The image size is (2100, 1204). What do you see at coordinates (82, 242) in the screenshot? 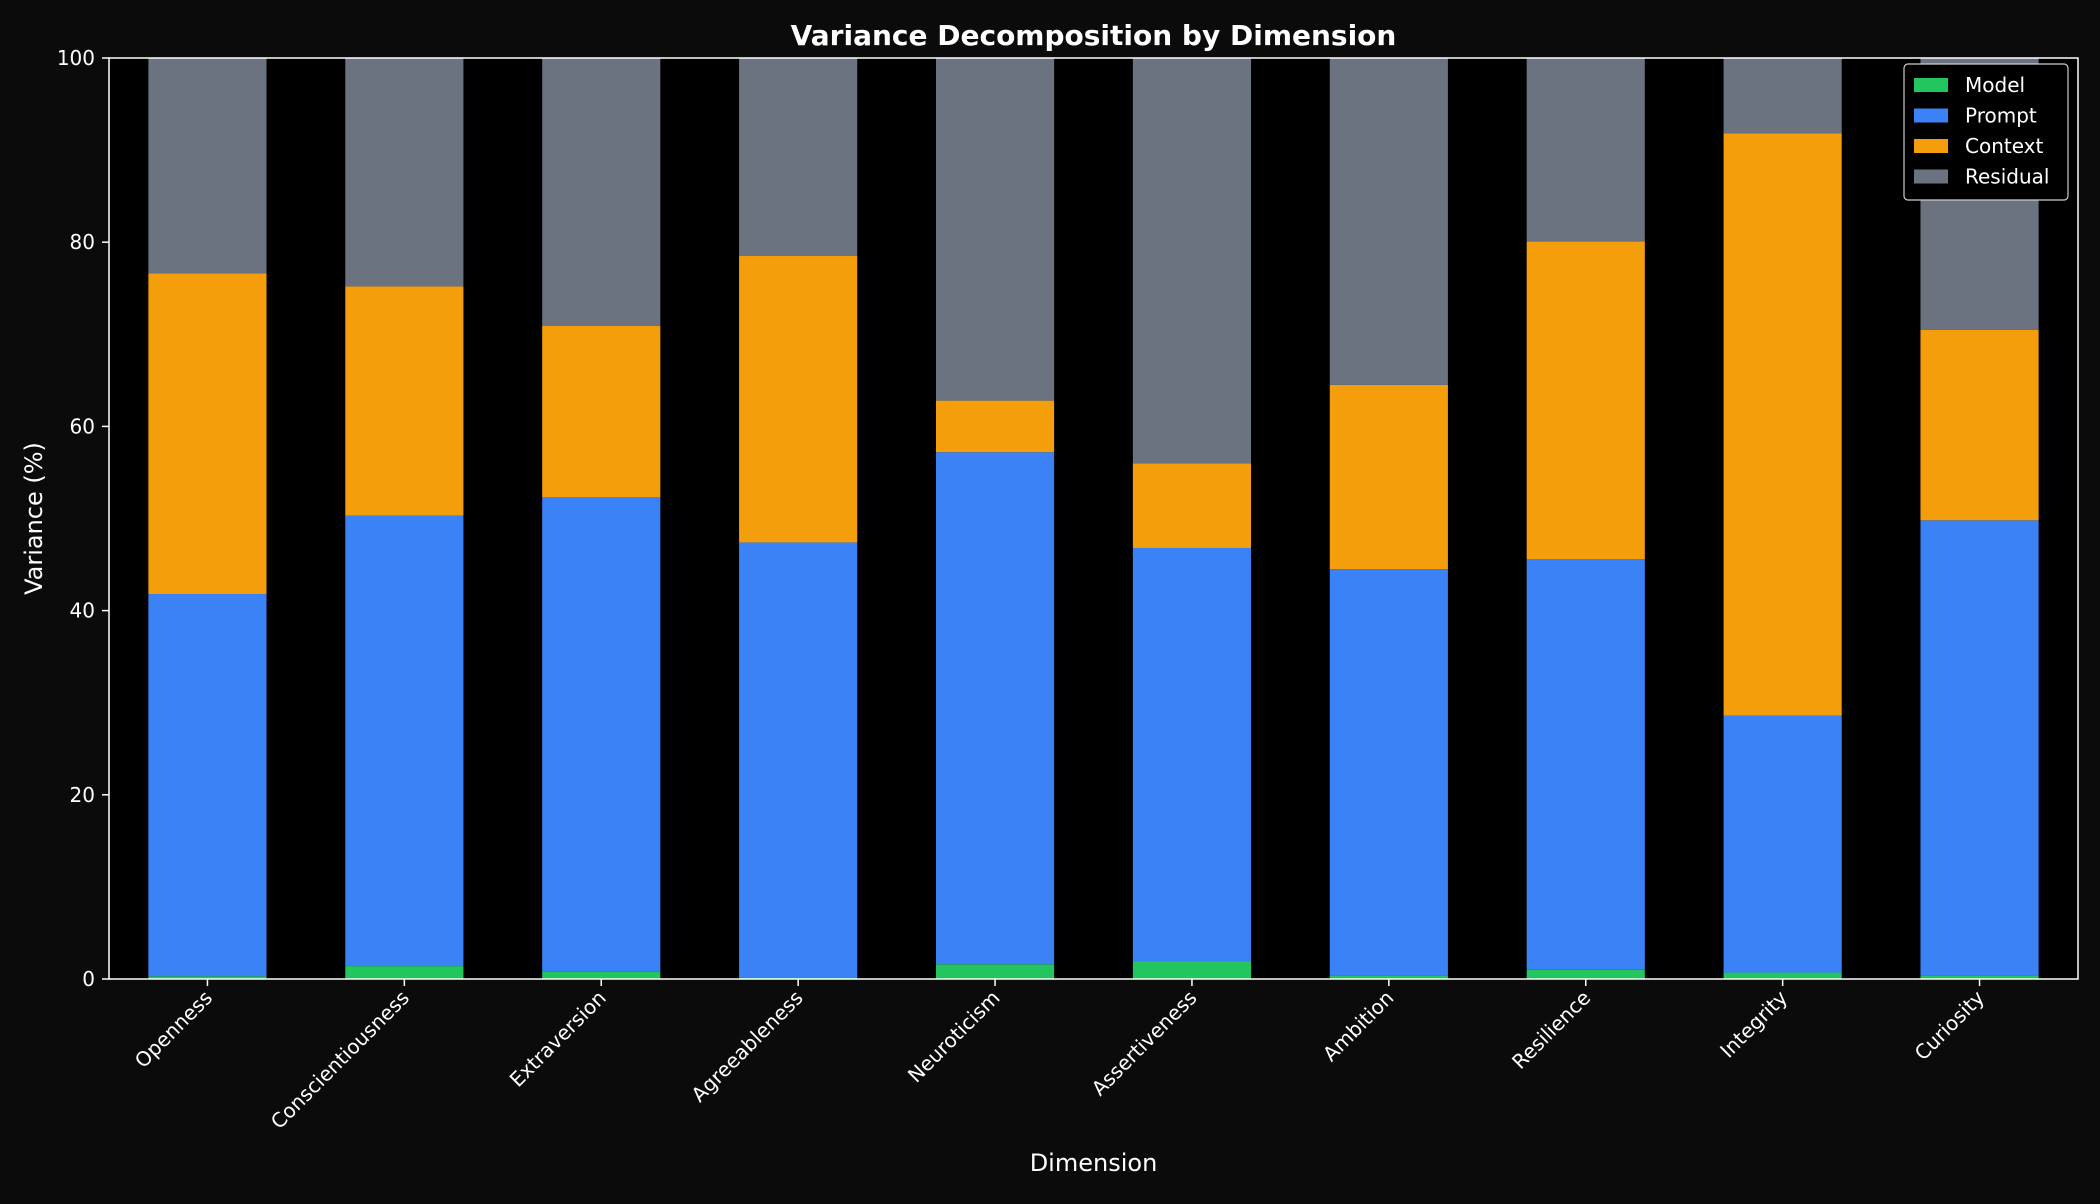
I see `y-tick-label: 80` at bounding box center [82, 242].